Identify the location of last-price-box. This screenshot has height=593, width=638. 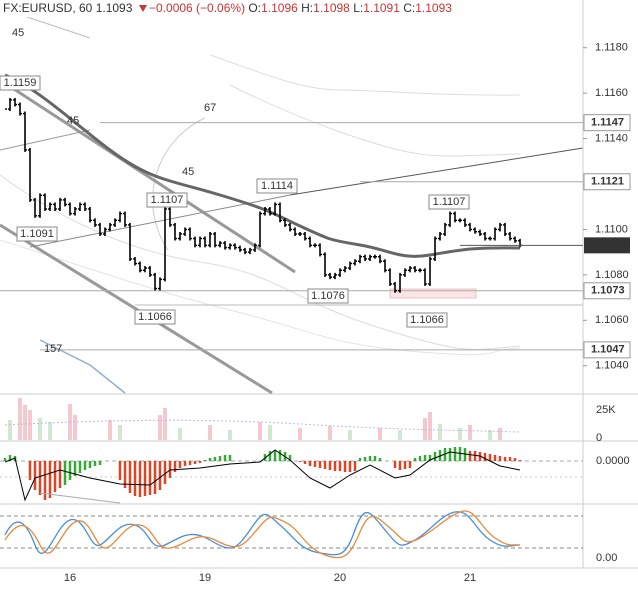
(607, 245).